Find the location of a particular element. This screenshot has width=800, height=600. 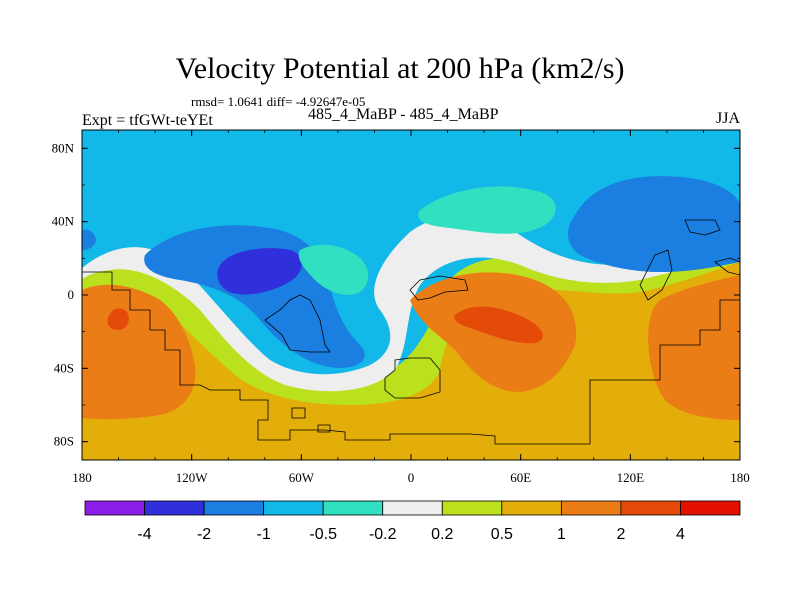

y-tick-label: 80S is located at coordinates (64, 441).